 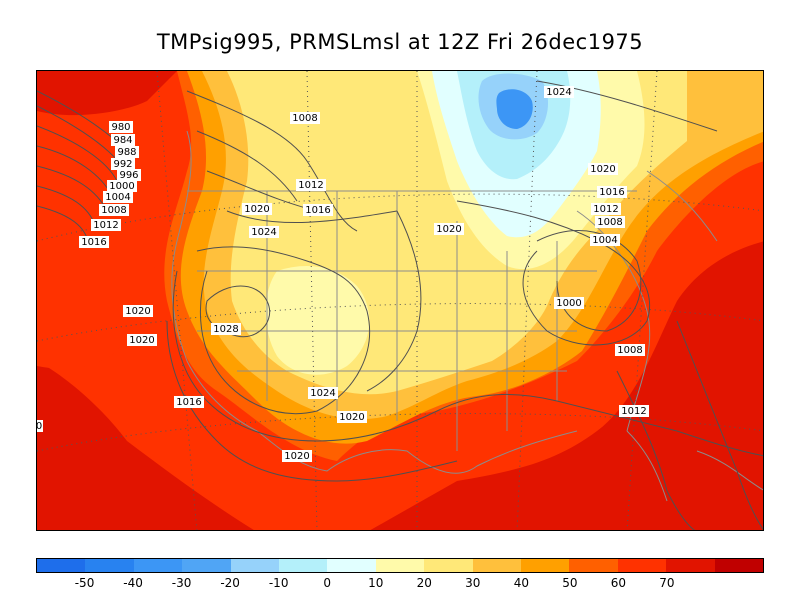 I want to click on isobar-label-1016e: 1016, so click(x=612, y=192).